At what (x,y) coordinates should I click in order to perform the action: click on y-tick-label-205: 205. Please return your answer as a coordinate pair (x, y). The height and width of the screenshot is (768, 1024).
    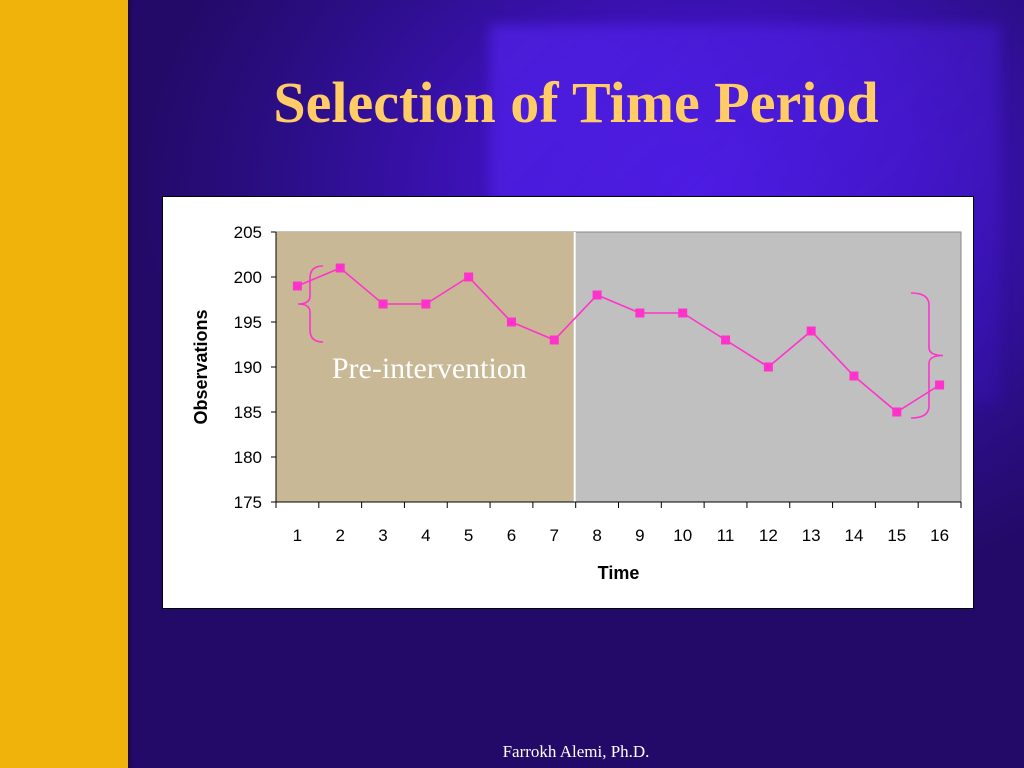
    Looking at the image, I should click on (248, 232).